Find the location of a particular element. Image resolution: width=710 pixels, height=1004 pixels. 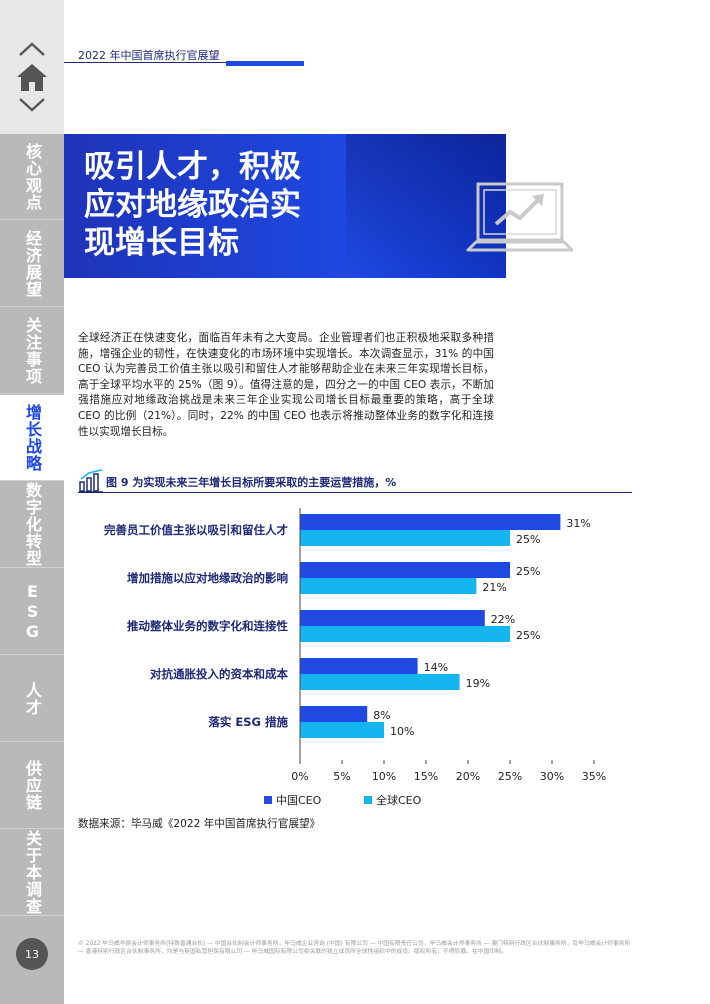

home-icon is located at coordinates (32, 77).